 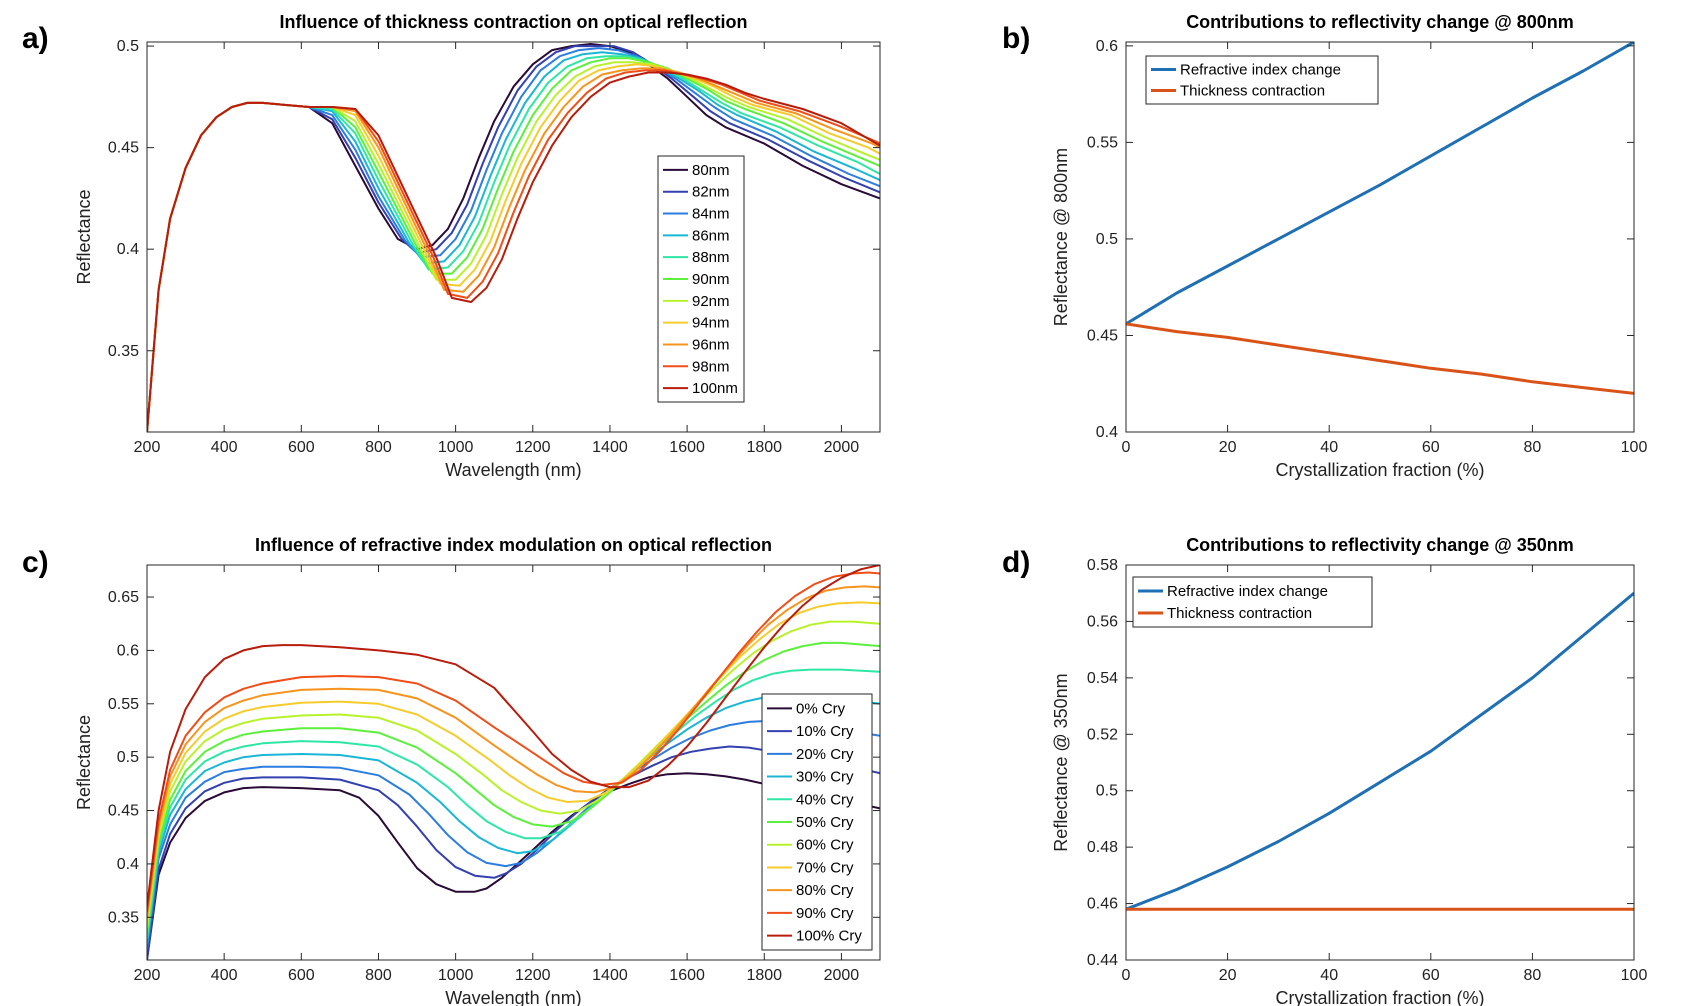 What do you see at coordinates (1102, 621) in the screenshot?
I see `y-tick-label: 0.56` at bounding box center [1102, 621].